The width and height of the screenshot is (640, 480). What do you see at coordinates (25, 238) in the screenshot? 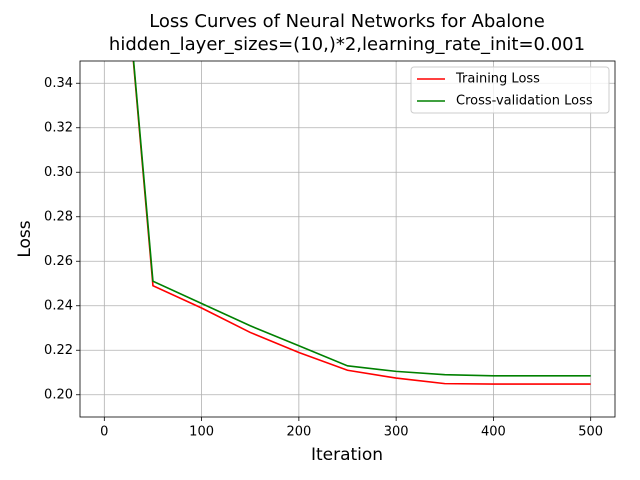
I see `y-axis-label: Loss` at bounding box center [25, 238].